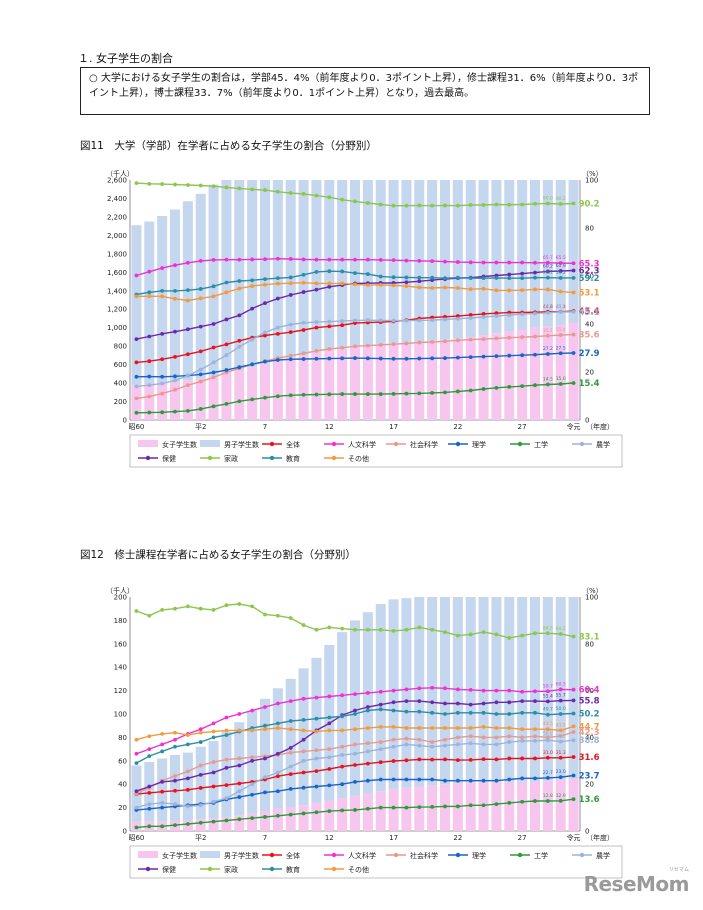  Describe the element at coordinates (589, 800) in the screenshot. I see `end-data-label: 13.6` at that location.